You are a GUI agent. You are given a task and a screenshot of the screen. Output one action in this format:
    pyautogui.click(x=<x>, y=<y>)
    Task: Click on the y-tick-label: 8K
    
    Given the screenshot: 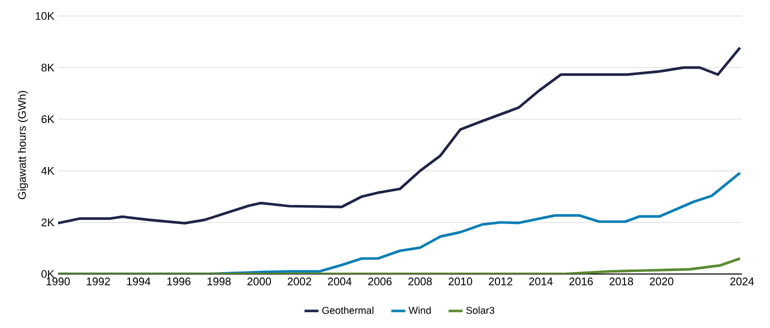 What is the action you would take?
    pyautogui.click(x=47, y=68)
    